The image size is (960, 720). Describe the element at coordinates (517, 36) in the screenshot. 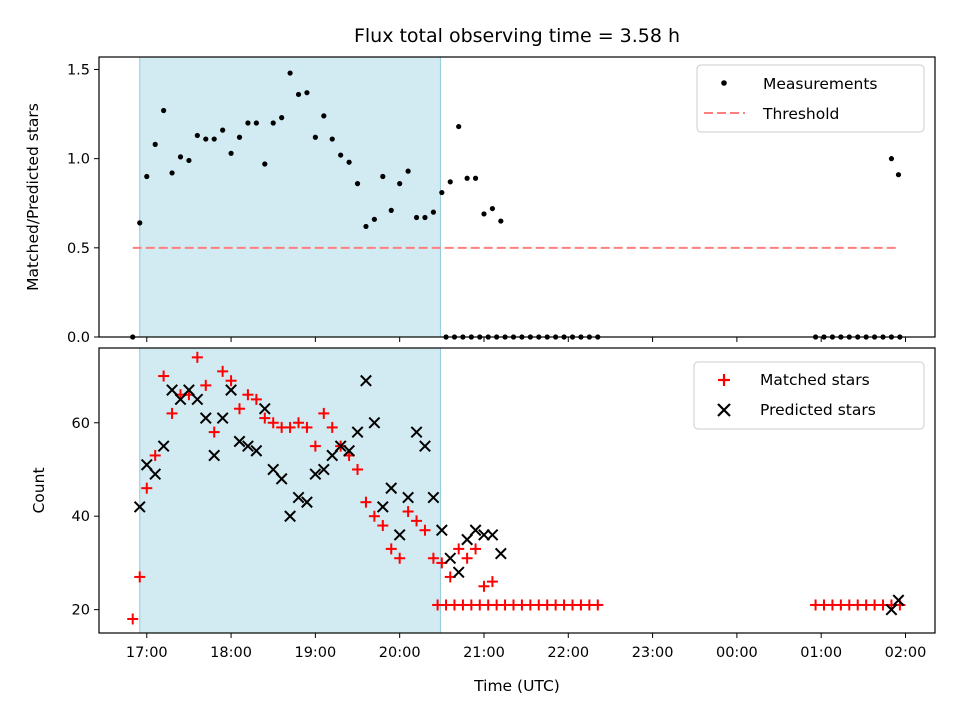

I see `chart-title: Flux total observing time = 3.58 h` at that location.